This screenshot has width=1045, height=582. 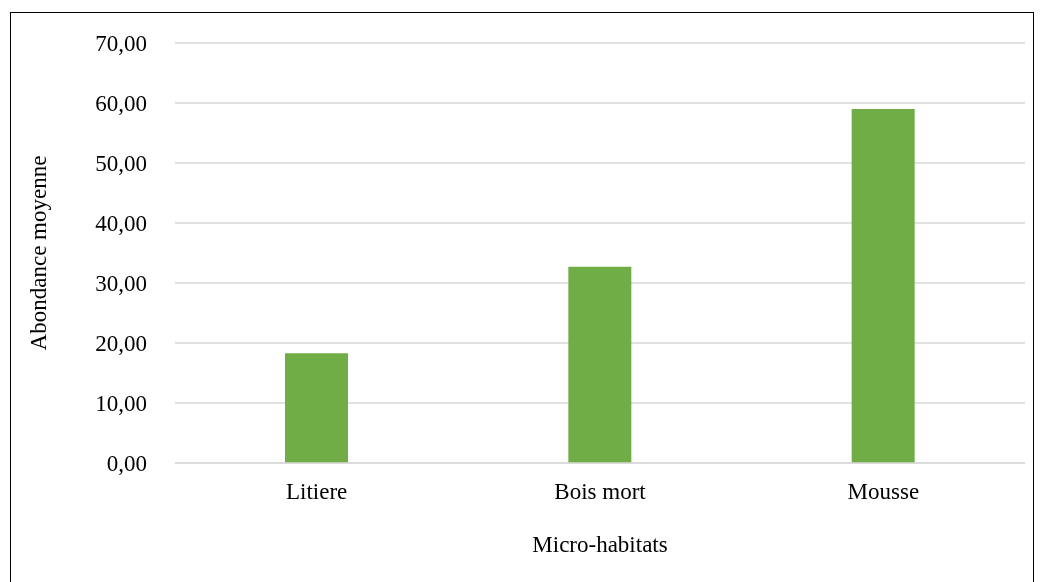 What do you see at coordinates (121, 164) in the screenshot?
I see `y-tick-label: 50,00` at bounding box center [121, 164].